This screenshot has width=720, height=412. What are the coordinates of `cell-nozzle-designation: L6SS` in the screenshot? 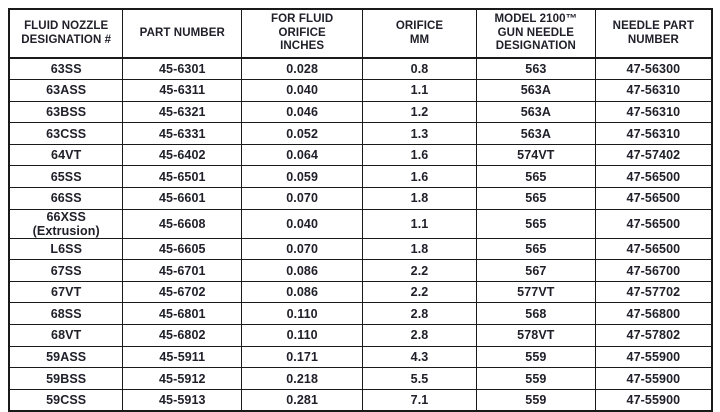 It's located at (66, 249).